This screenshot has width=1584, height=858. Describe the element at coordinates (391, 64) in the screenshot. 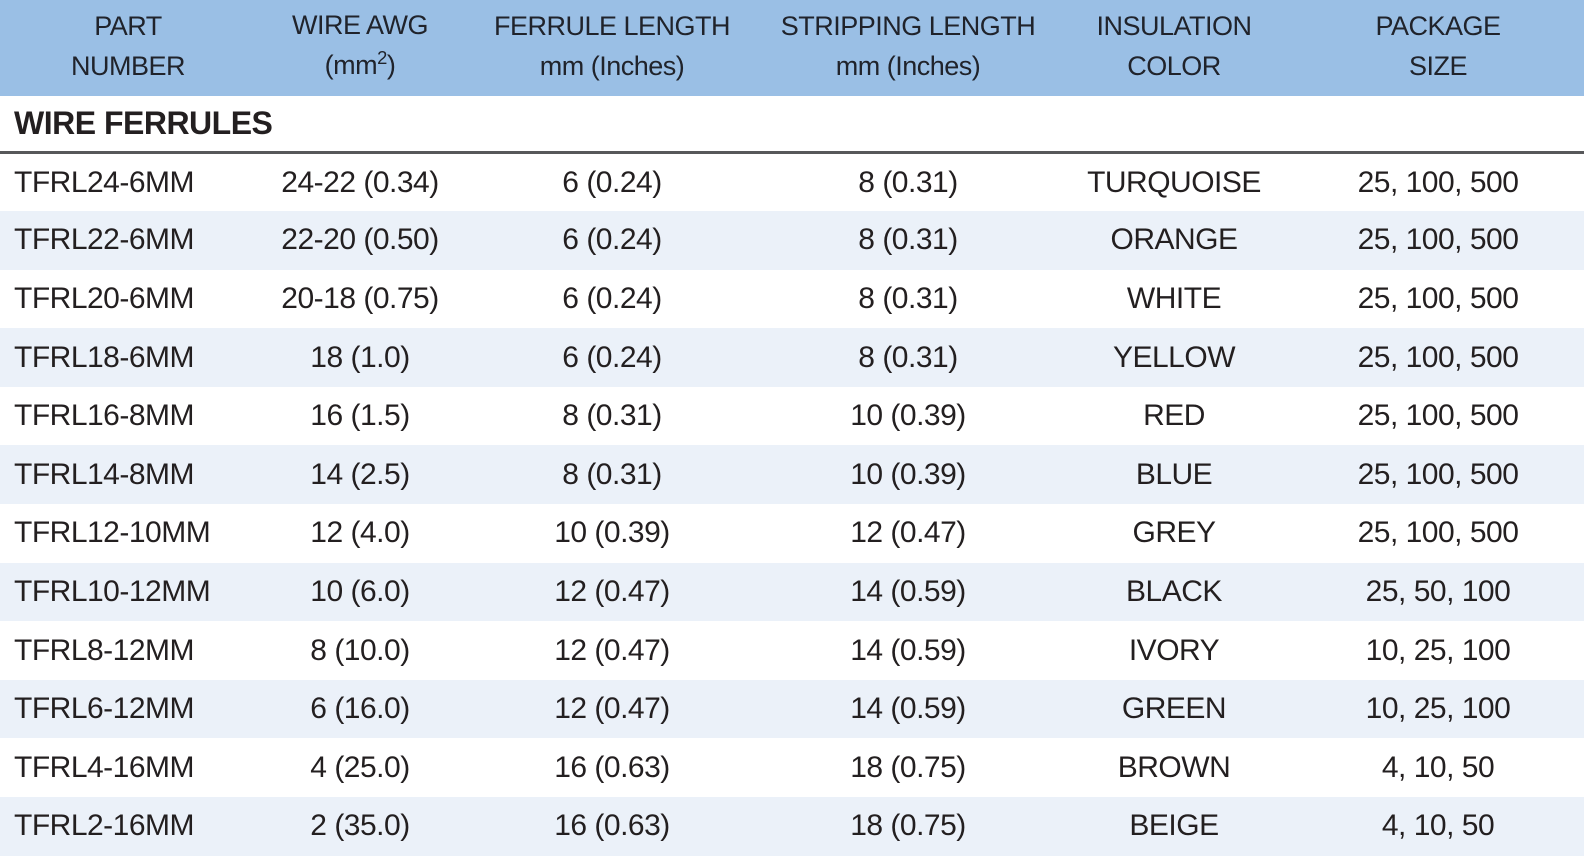

I see `header-line-text: )` at that location.